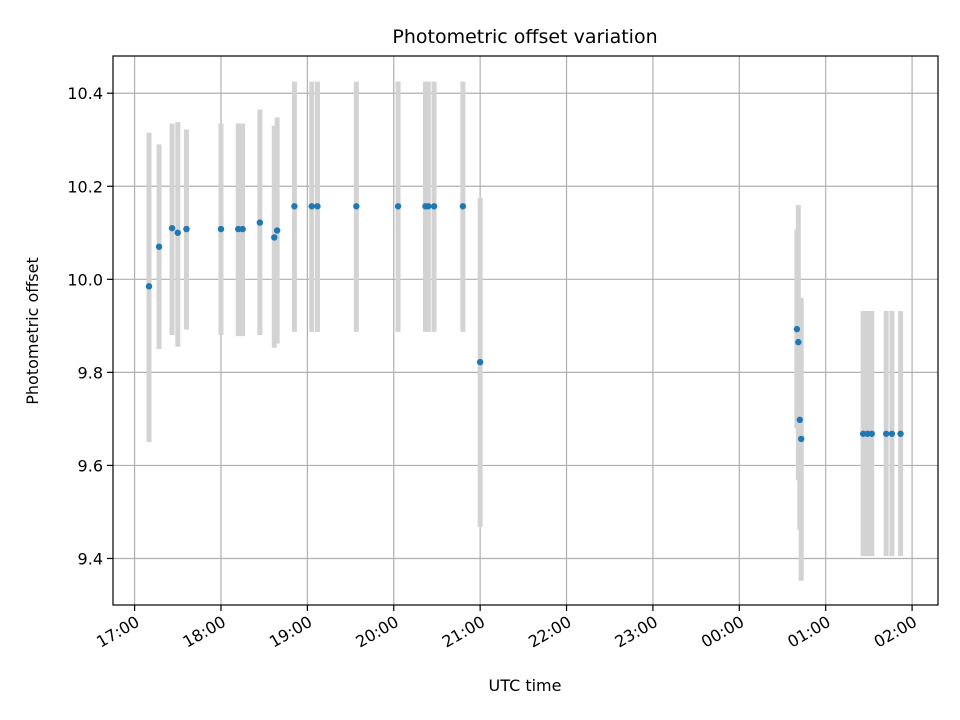 This screenshot has width=960, height=720. I want to click on y-axis-label: Photometric offset, so click(32, 331).